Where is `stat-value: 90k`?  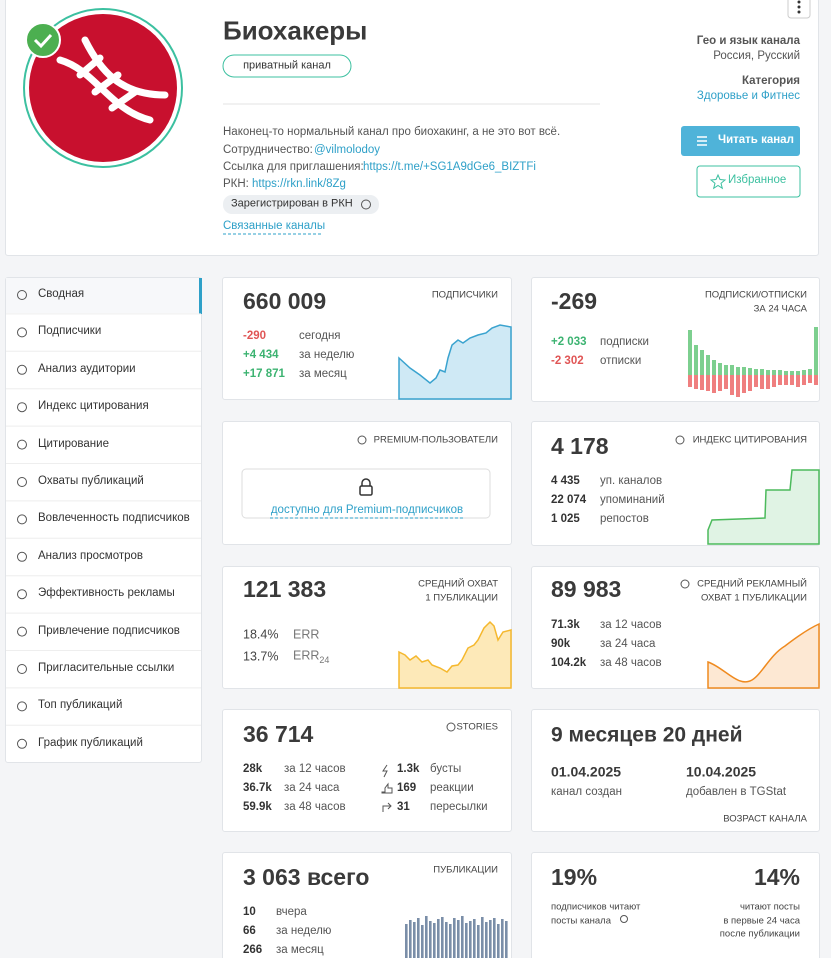
stat-value: 90k is located at coordinates (561, 644).